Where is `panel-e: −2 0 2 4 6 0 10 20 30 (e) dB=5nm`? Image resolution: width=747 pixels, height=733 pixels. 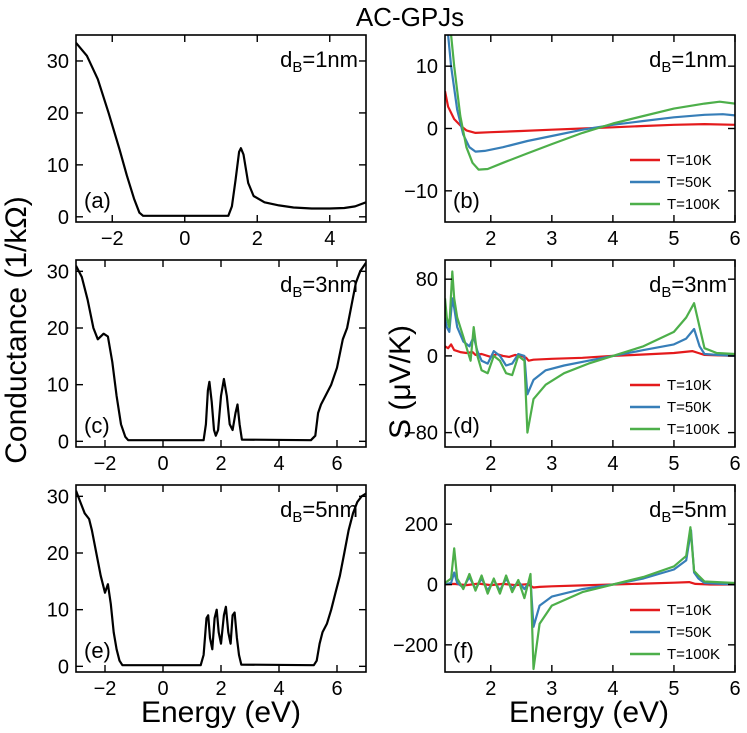
panel-e: −2 0 2 4 6 0 10 20 30 (e) dB=5nm is located at coordinates (207, 592).